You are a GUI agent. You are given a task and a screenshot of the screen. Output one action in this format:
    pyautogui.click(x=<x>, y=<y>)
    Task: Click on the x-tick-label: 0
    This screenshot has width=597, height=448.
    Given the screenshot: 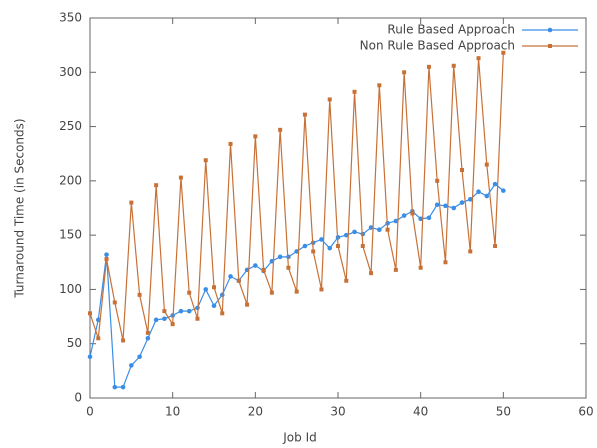 What is the action you would take?
    pyautogui.click(x=90, y=412)
    